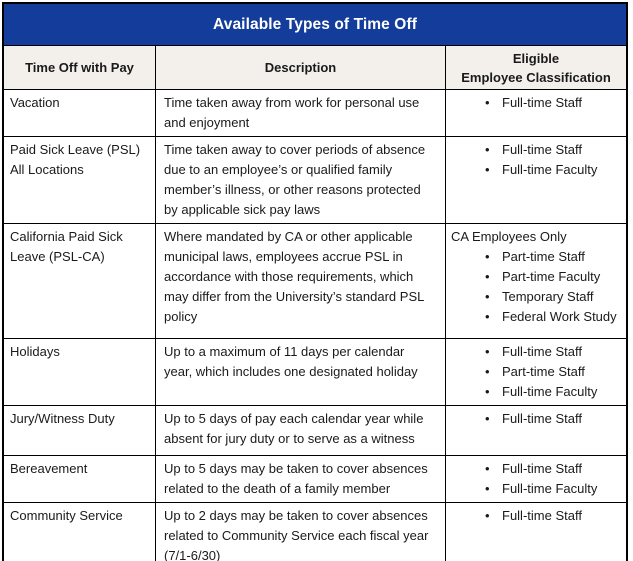  Describe the element at coordinates (509, 236) in the screenshot. I see `eligibility-intro: CA Employees Only` at that location.